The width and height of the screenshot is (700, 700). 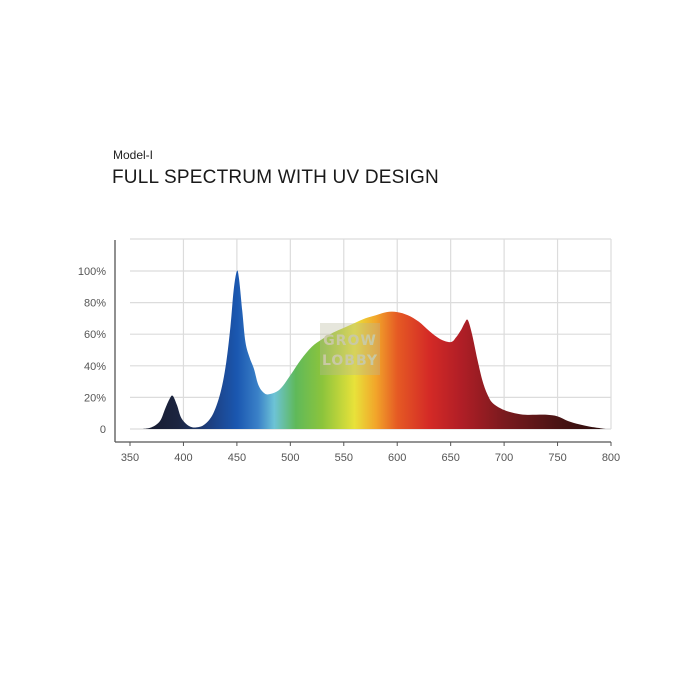 What do you see at coordinates (130, 458) in the screenshot?
I see `x-tick-label: 350` at bounding box center [130, 458].